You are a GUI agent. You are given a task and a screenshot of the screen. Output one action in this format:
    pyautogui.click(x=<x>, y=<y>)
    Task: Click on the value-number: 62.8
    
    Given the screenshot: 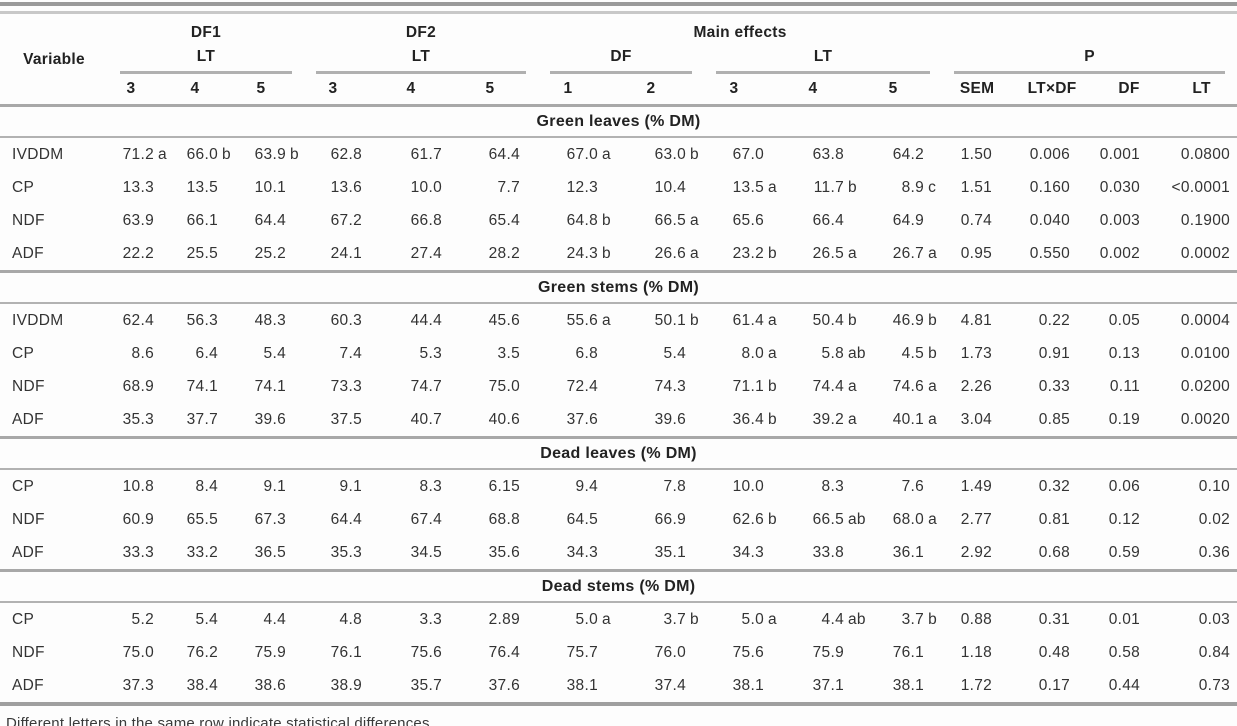 What is the action you would take?
    pyautogui.click(x=346, y=154)
    